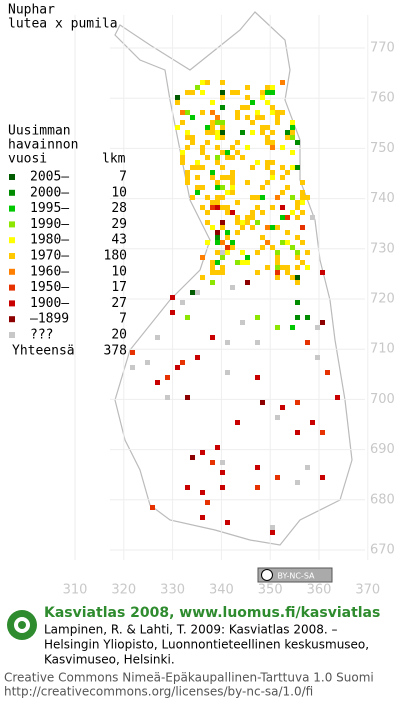 The width and height of the screenshot is (400, 702). Describe the element at coordinates (119, 303) in the screenshot. I see `legend-count: 27` at that location.